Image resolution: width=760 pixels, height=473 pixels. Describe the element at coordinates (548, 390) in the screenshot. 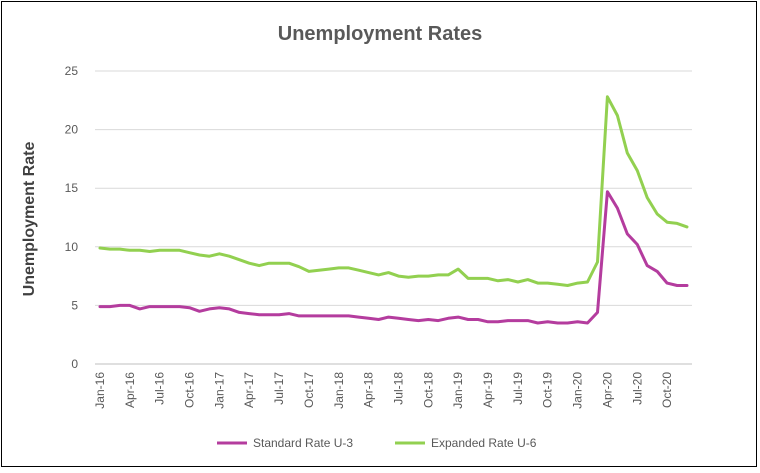

I see `x-tick-label: Oct-19` at that location.